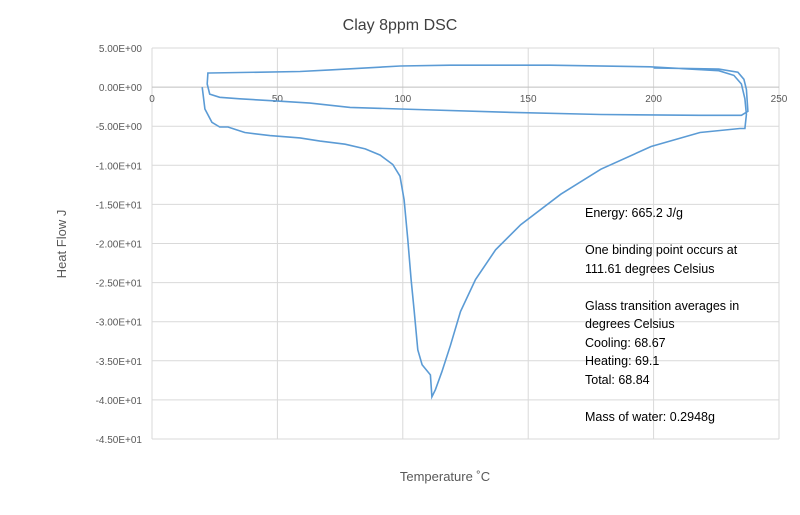 The image size is (800, 515). What do you see at coordinates (119, 166) in the screenshot?
I see `y-tick-label: -1.00E+01` at bounding box center [119, 166].